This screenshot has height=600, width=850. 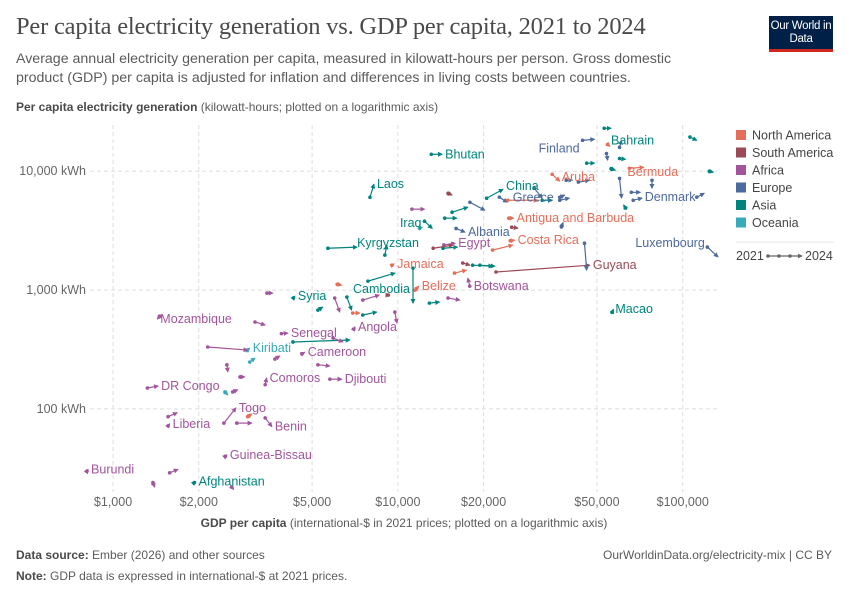 What do you see at coordinates (178, 555) in the screenshot?
I see `data-source-text: Ember (2026) and other sources` at bounding box center [178, 555].